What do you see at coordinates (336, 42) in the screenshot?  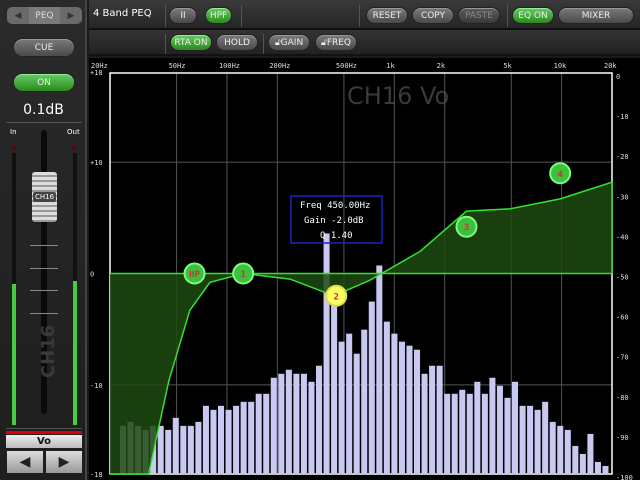 I see `freq-lock-button: 🔓︎ FREQ` at bounding box center [336, 42].